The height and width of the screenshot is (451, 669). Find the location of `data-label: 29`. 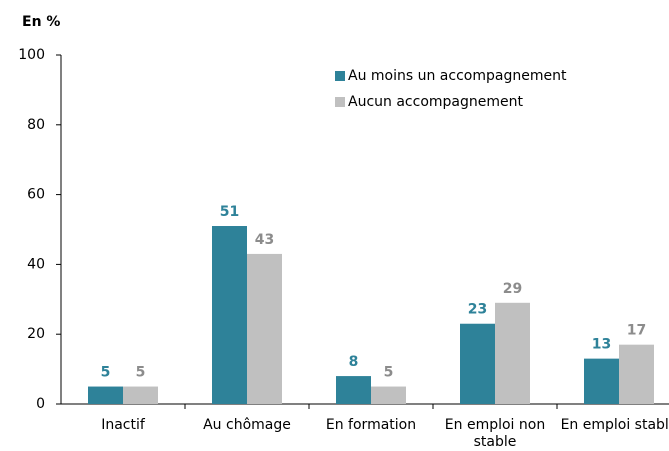

data-label: 29 is located at coordinates (512, 289).